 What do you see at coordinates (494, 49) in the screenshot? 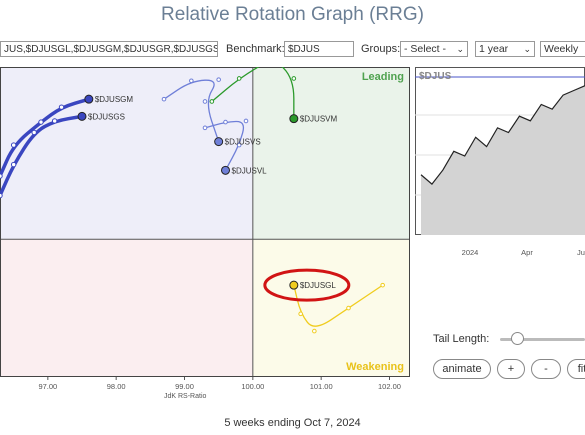
I see `period-select-value: 1 year` at bounding box center [494, 49].